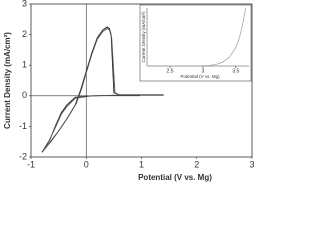 This screenshot has width=320, height=240. What do you see at coordinates (170, 71) in the screenshot?
I see `x-tick-label: 2.5` at bounding box center [170, 71].